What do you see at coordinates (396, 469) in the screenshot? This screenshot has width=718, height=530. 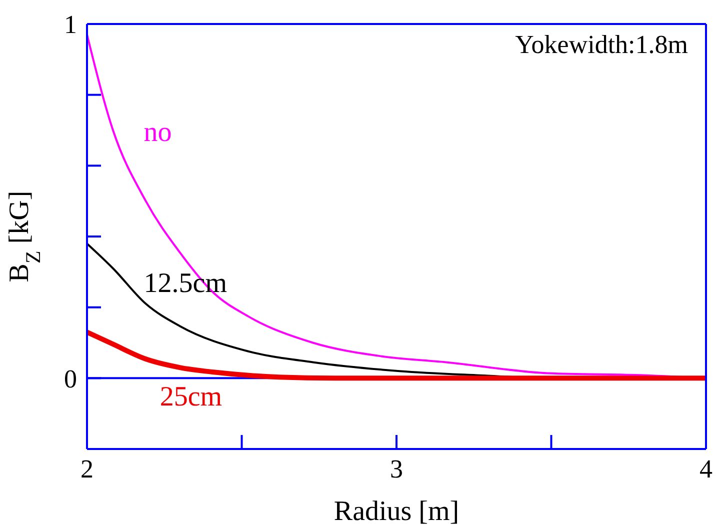 I see `x-tick-label: 3` at bounding box center [396, 469].